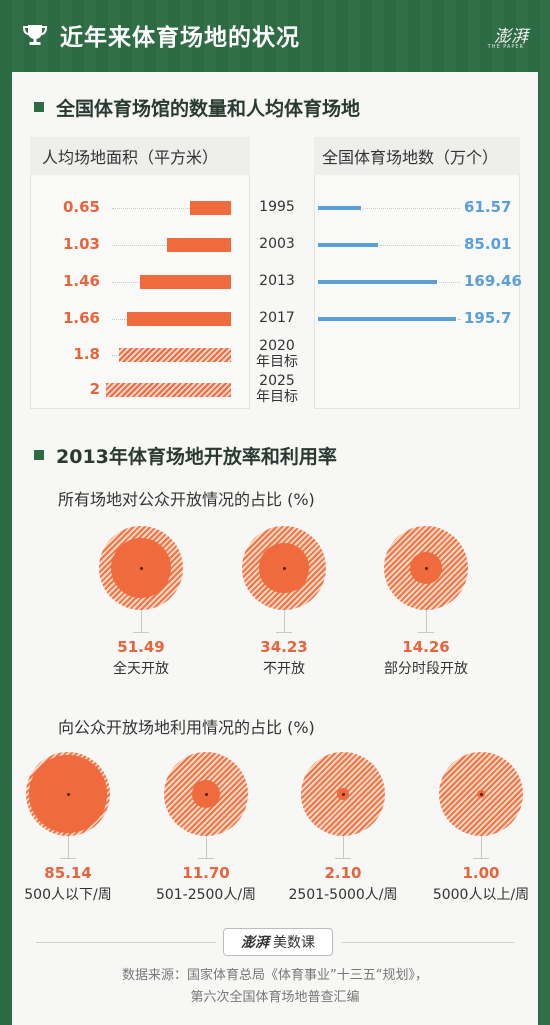 The height and width of the screenshot is (1025, 550). I want to click on year-label: 2020 年目标, so click(277, 354).